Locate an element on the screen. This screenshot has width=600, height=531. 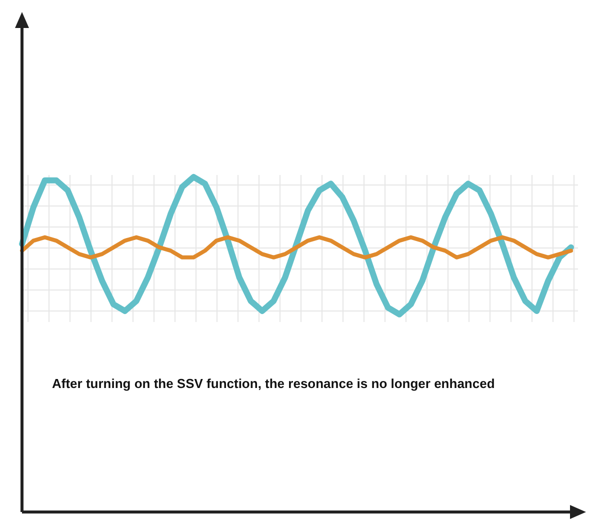
annotation: After turning on the SSV function, the resonance is no longer enhanced is located at coordinates (273, 383).